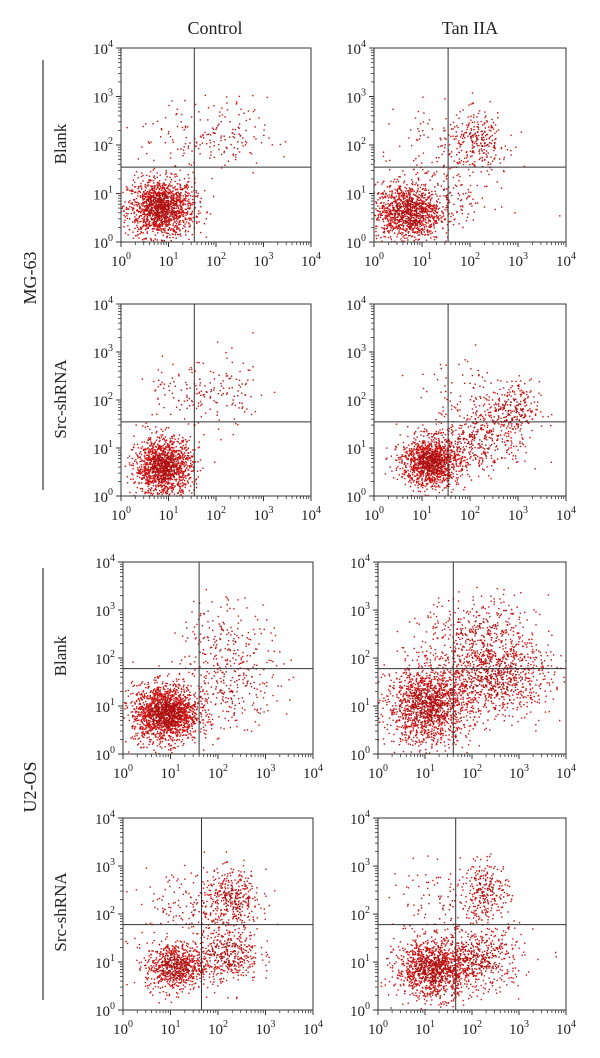 The height and width of the screenshot is (1058, 600). What do you see at coordinates (30, 278) in the screenshot?
I see `cell-line-label-mg63: MG-63` at bounding box center [30, 278].